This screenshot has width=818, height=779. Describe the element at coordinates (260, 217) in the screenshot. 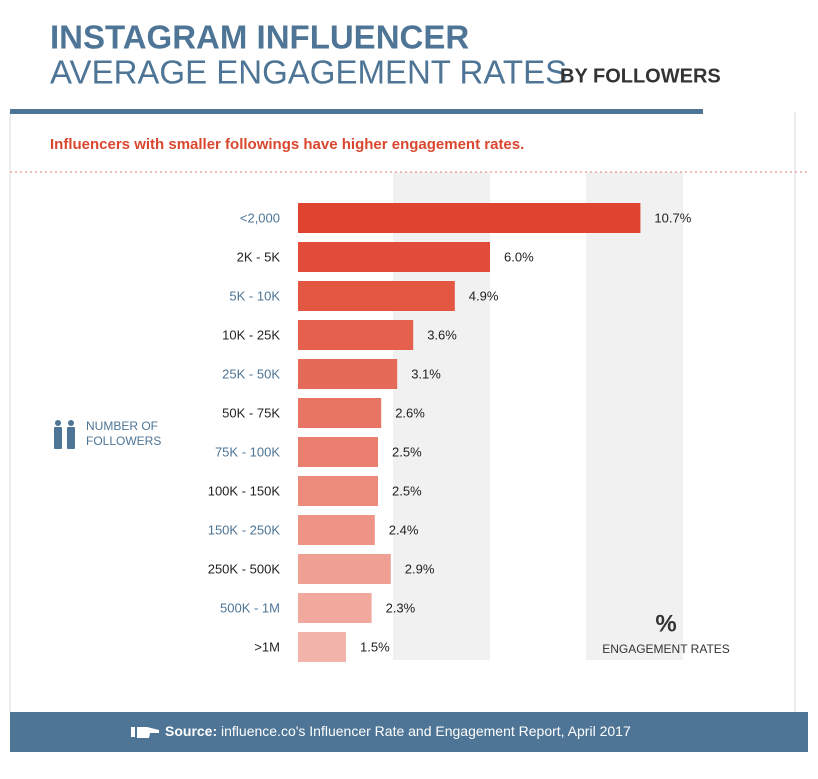

I see `y-tick-label: <2,000` at that location.